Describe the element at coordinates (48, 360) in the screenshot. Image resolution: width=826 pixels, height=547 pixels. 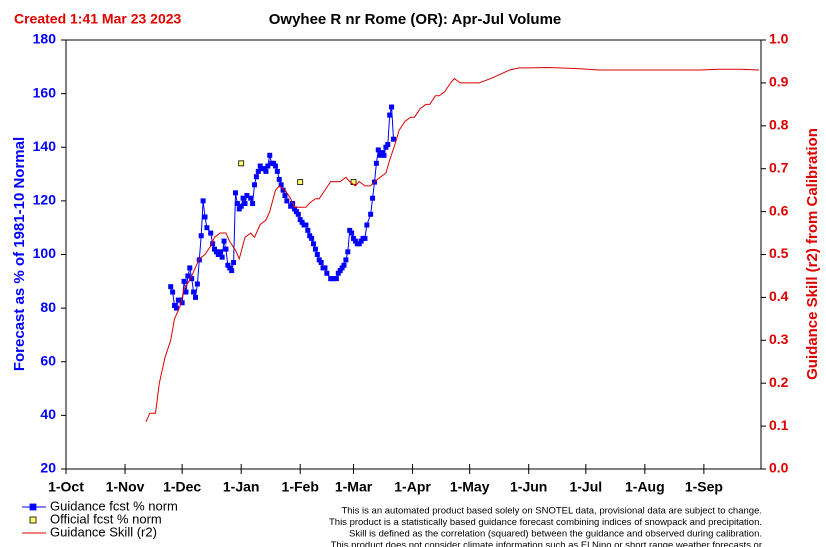
I see `y-tick-label: 60` at that location.